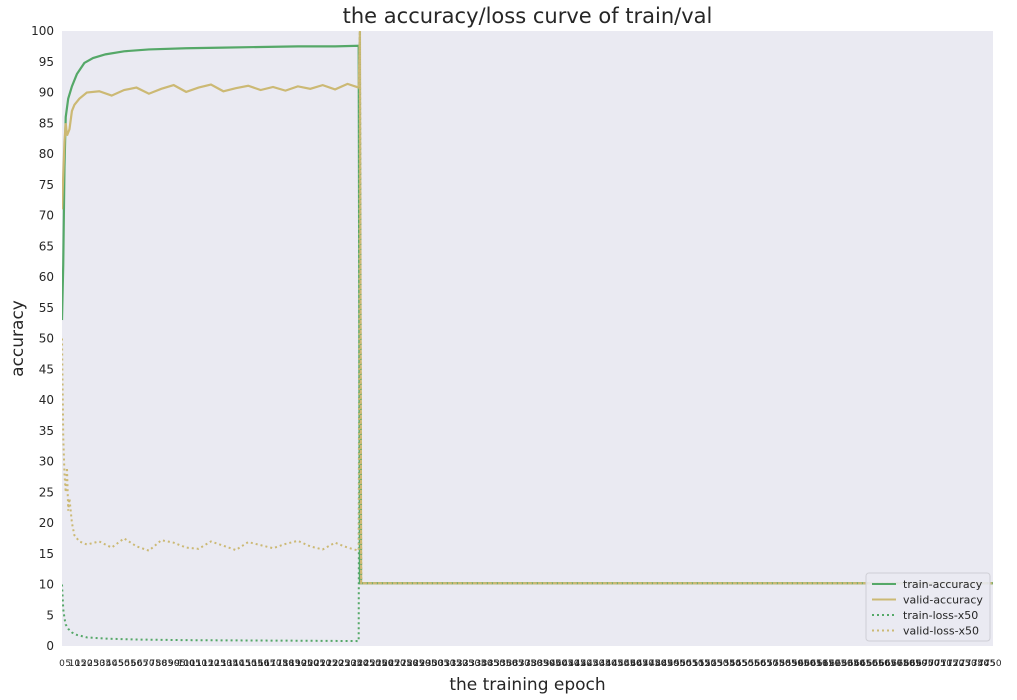  I want to click on x-tick-label: 10, so click(75, 664).